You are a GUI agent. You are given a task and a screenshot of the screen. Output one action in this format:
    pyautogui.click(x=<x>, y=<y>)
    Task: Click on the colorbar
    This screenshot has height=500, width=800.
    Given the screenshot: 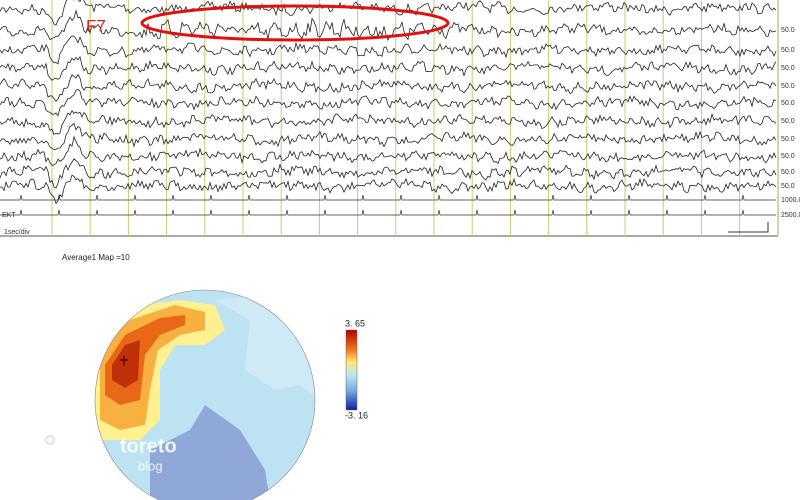 What is the action you would take?
    pyautogui.click(x=351, y=370)
    